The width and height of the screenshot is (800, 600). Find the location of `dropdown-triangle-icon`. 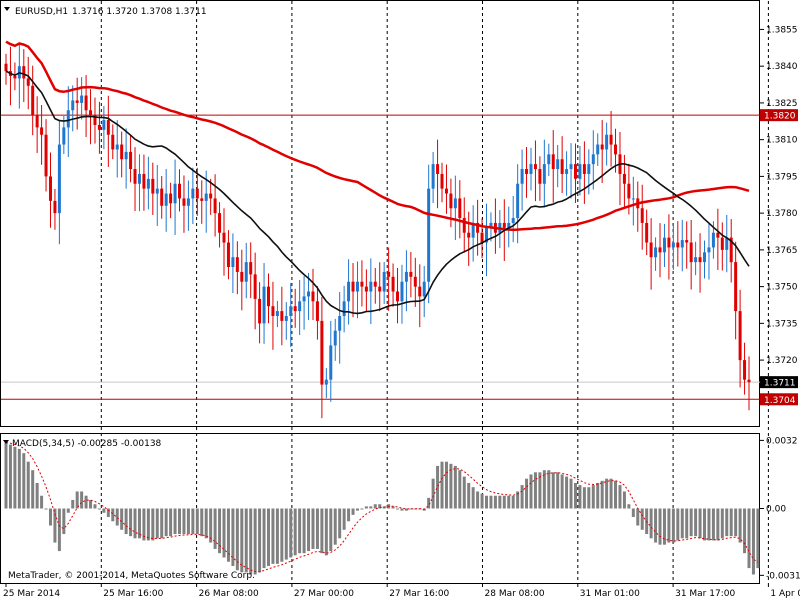

dropdown-triangle-icon is located at coordinates (7, 9).